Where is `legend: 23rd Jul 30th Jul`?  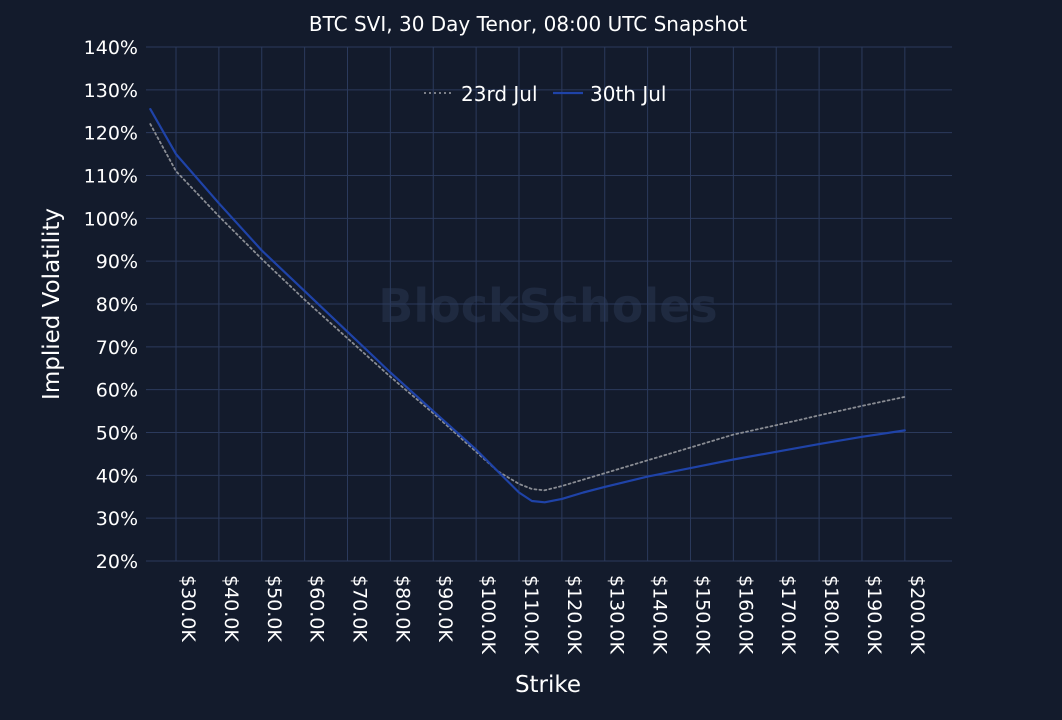 legend: 23rd Jul 30th Jul is located at coordinates (545, 94).